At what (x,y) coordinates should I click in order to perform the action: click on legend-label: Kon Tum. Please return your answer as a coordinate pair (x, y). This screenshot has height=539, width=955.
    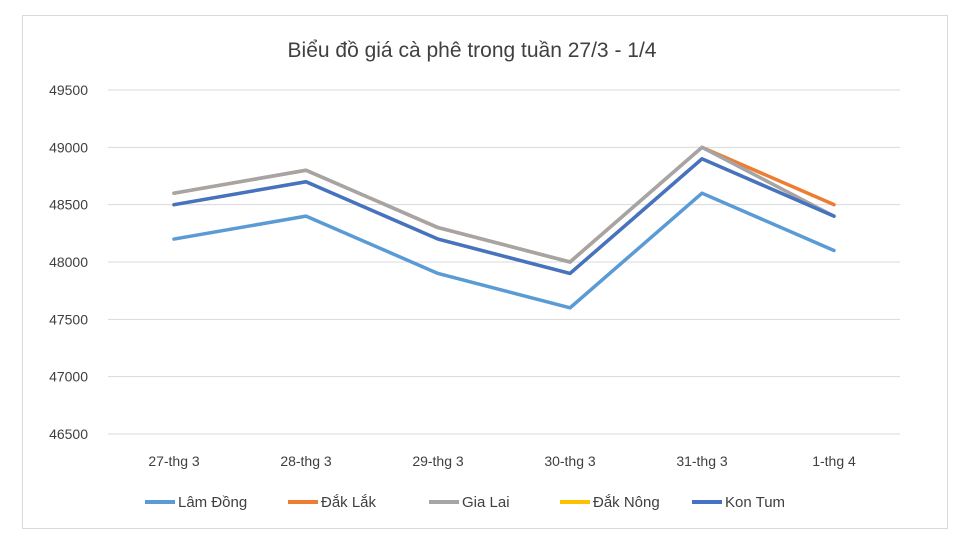
    Looking at the image, I should click on (755, 502).